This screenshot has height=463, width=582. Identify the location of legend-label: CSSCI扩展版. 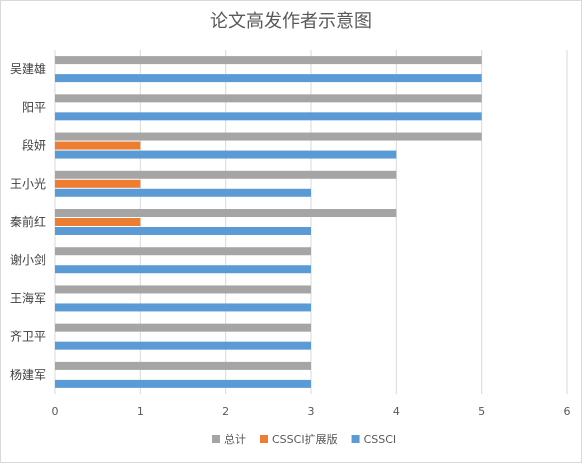
(305, 439).